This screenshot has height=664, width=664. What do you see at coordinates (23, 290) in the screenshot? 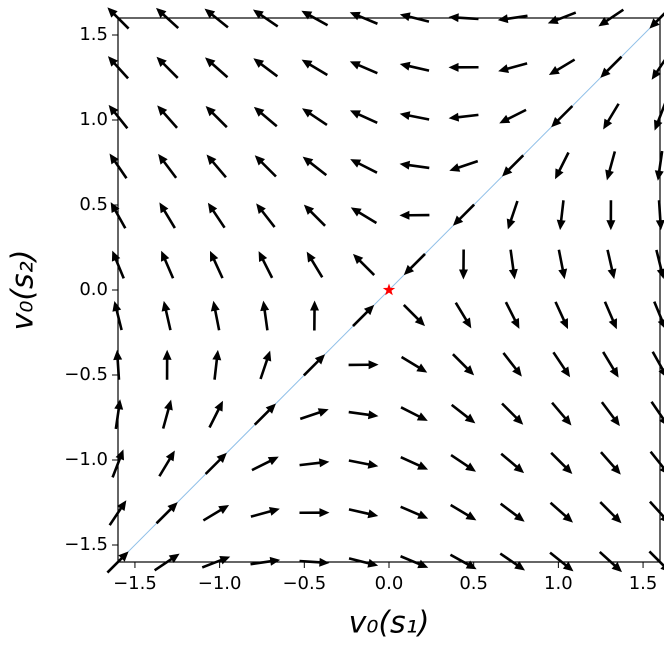
I see `y-axis-label: v₀(s₂)` at bounding box center [23, 290].